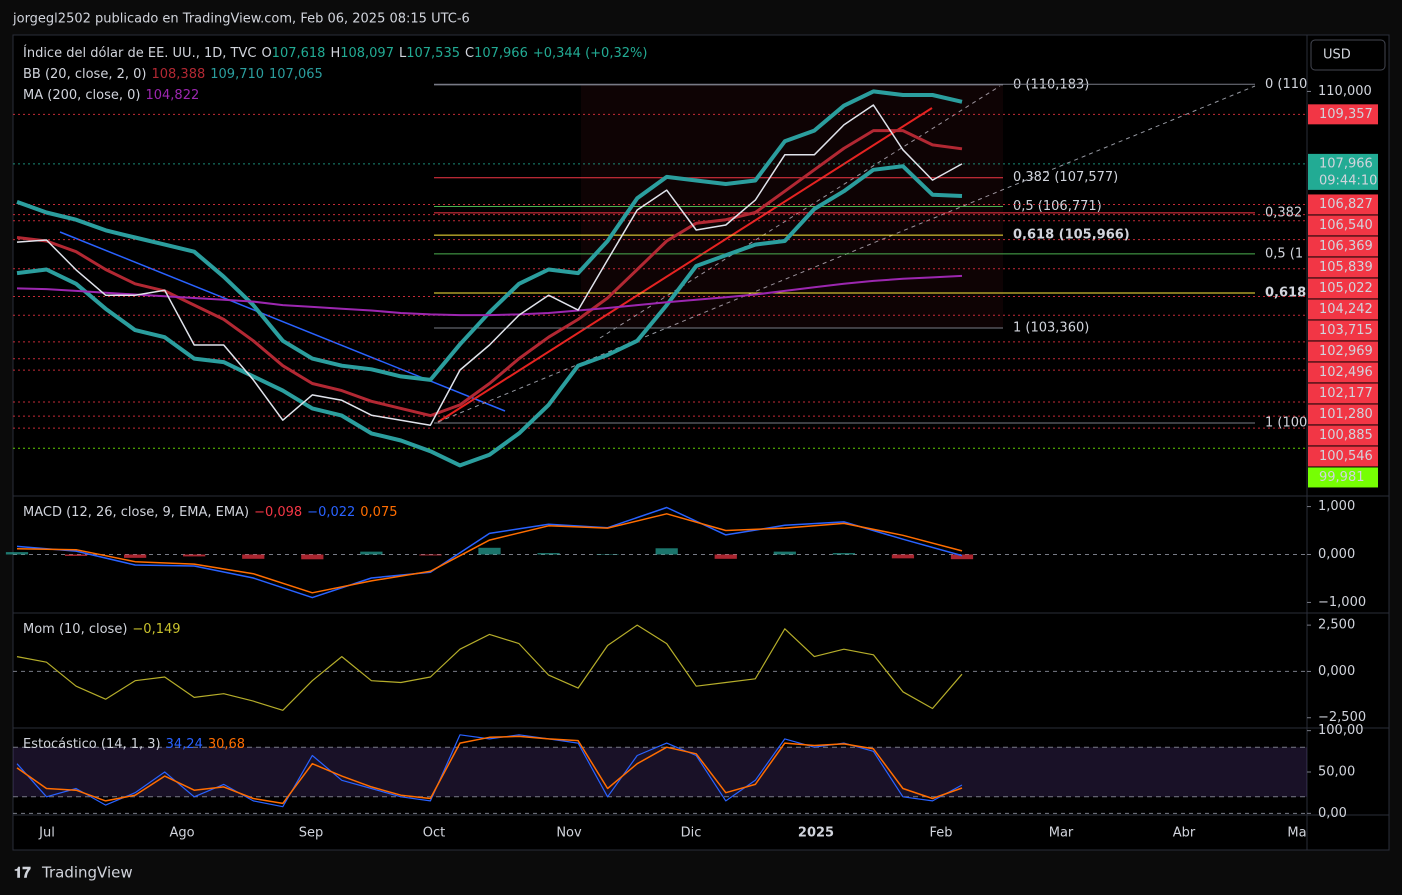 This screenshot has width=1402, height=895. What do you see at coordinates (1346, 330) in the screenshot?
I see `price-tag-label: 103,715` at bounding box center [1346, 330].